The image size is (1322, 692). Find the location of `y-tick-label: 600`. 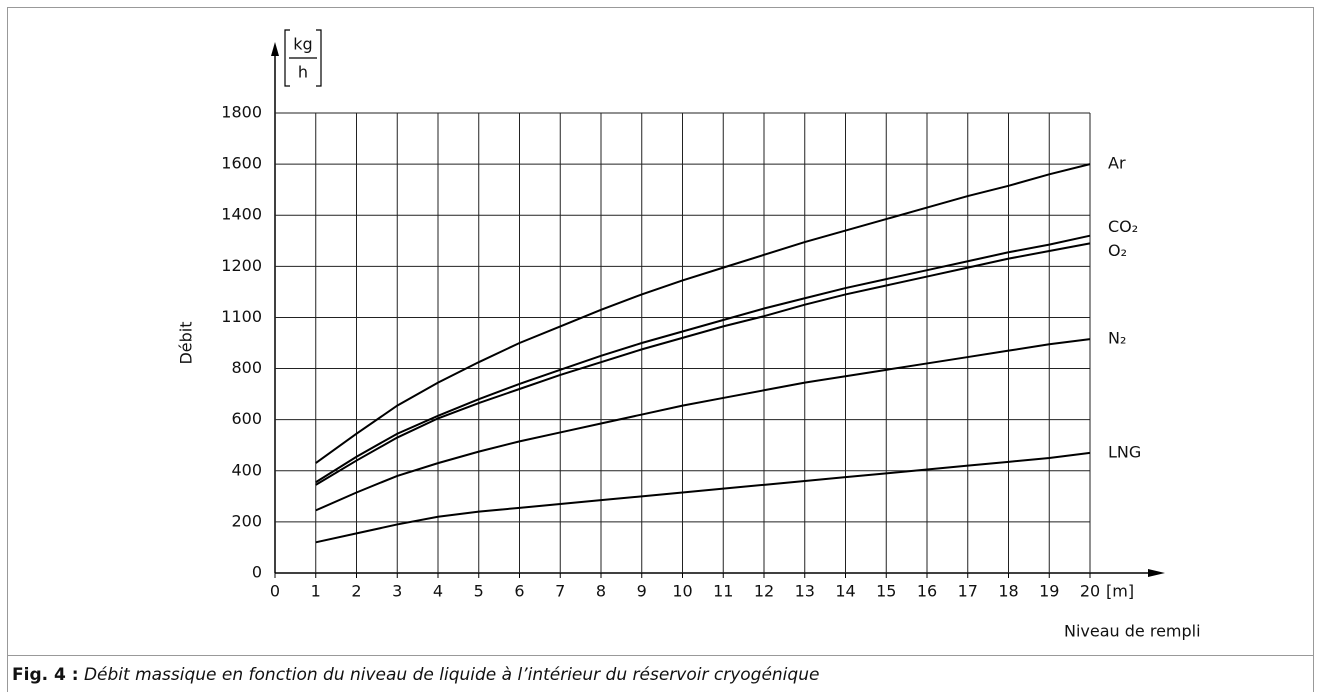

y-tick-label: 600 is located at coordinates (246, 418).